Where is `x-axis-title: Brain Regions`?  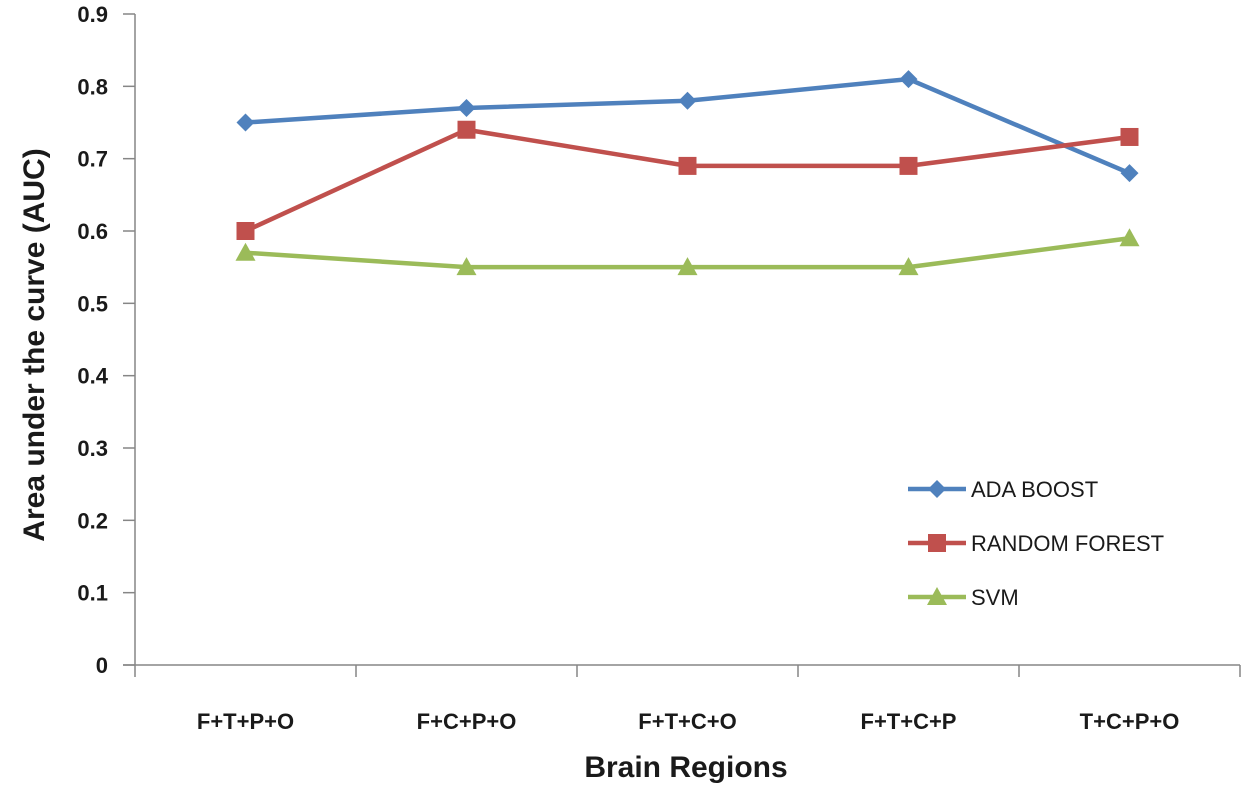 x-axis-title: Brain Regions is located at coordinates (685, 767).